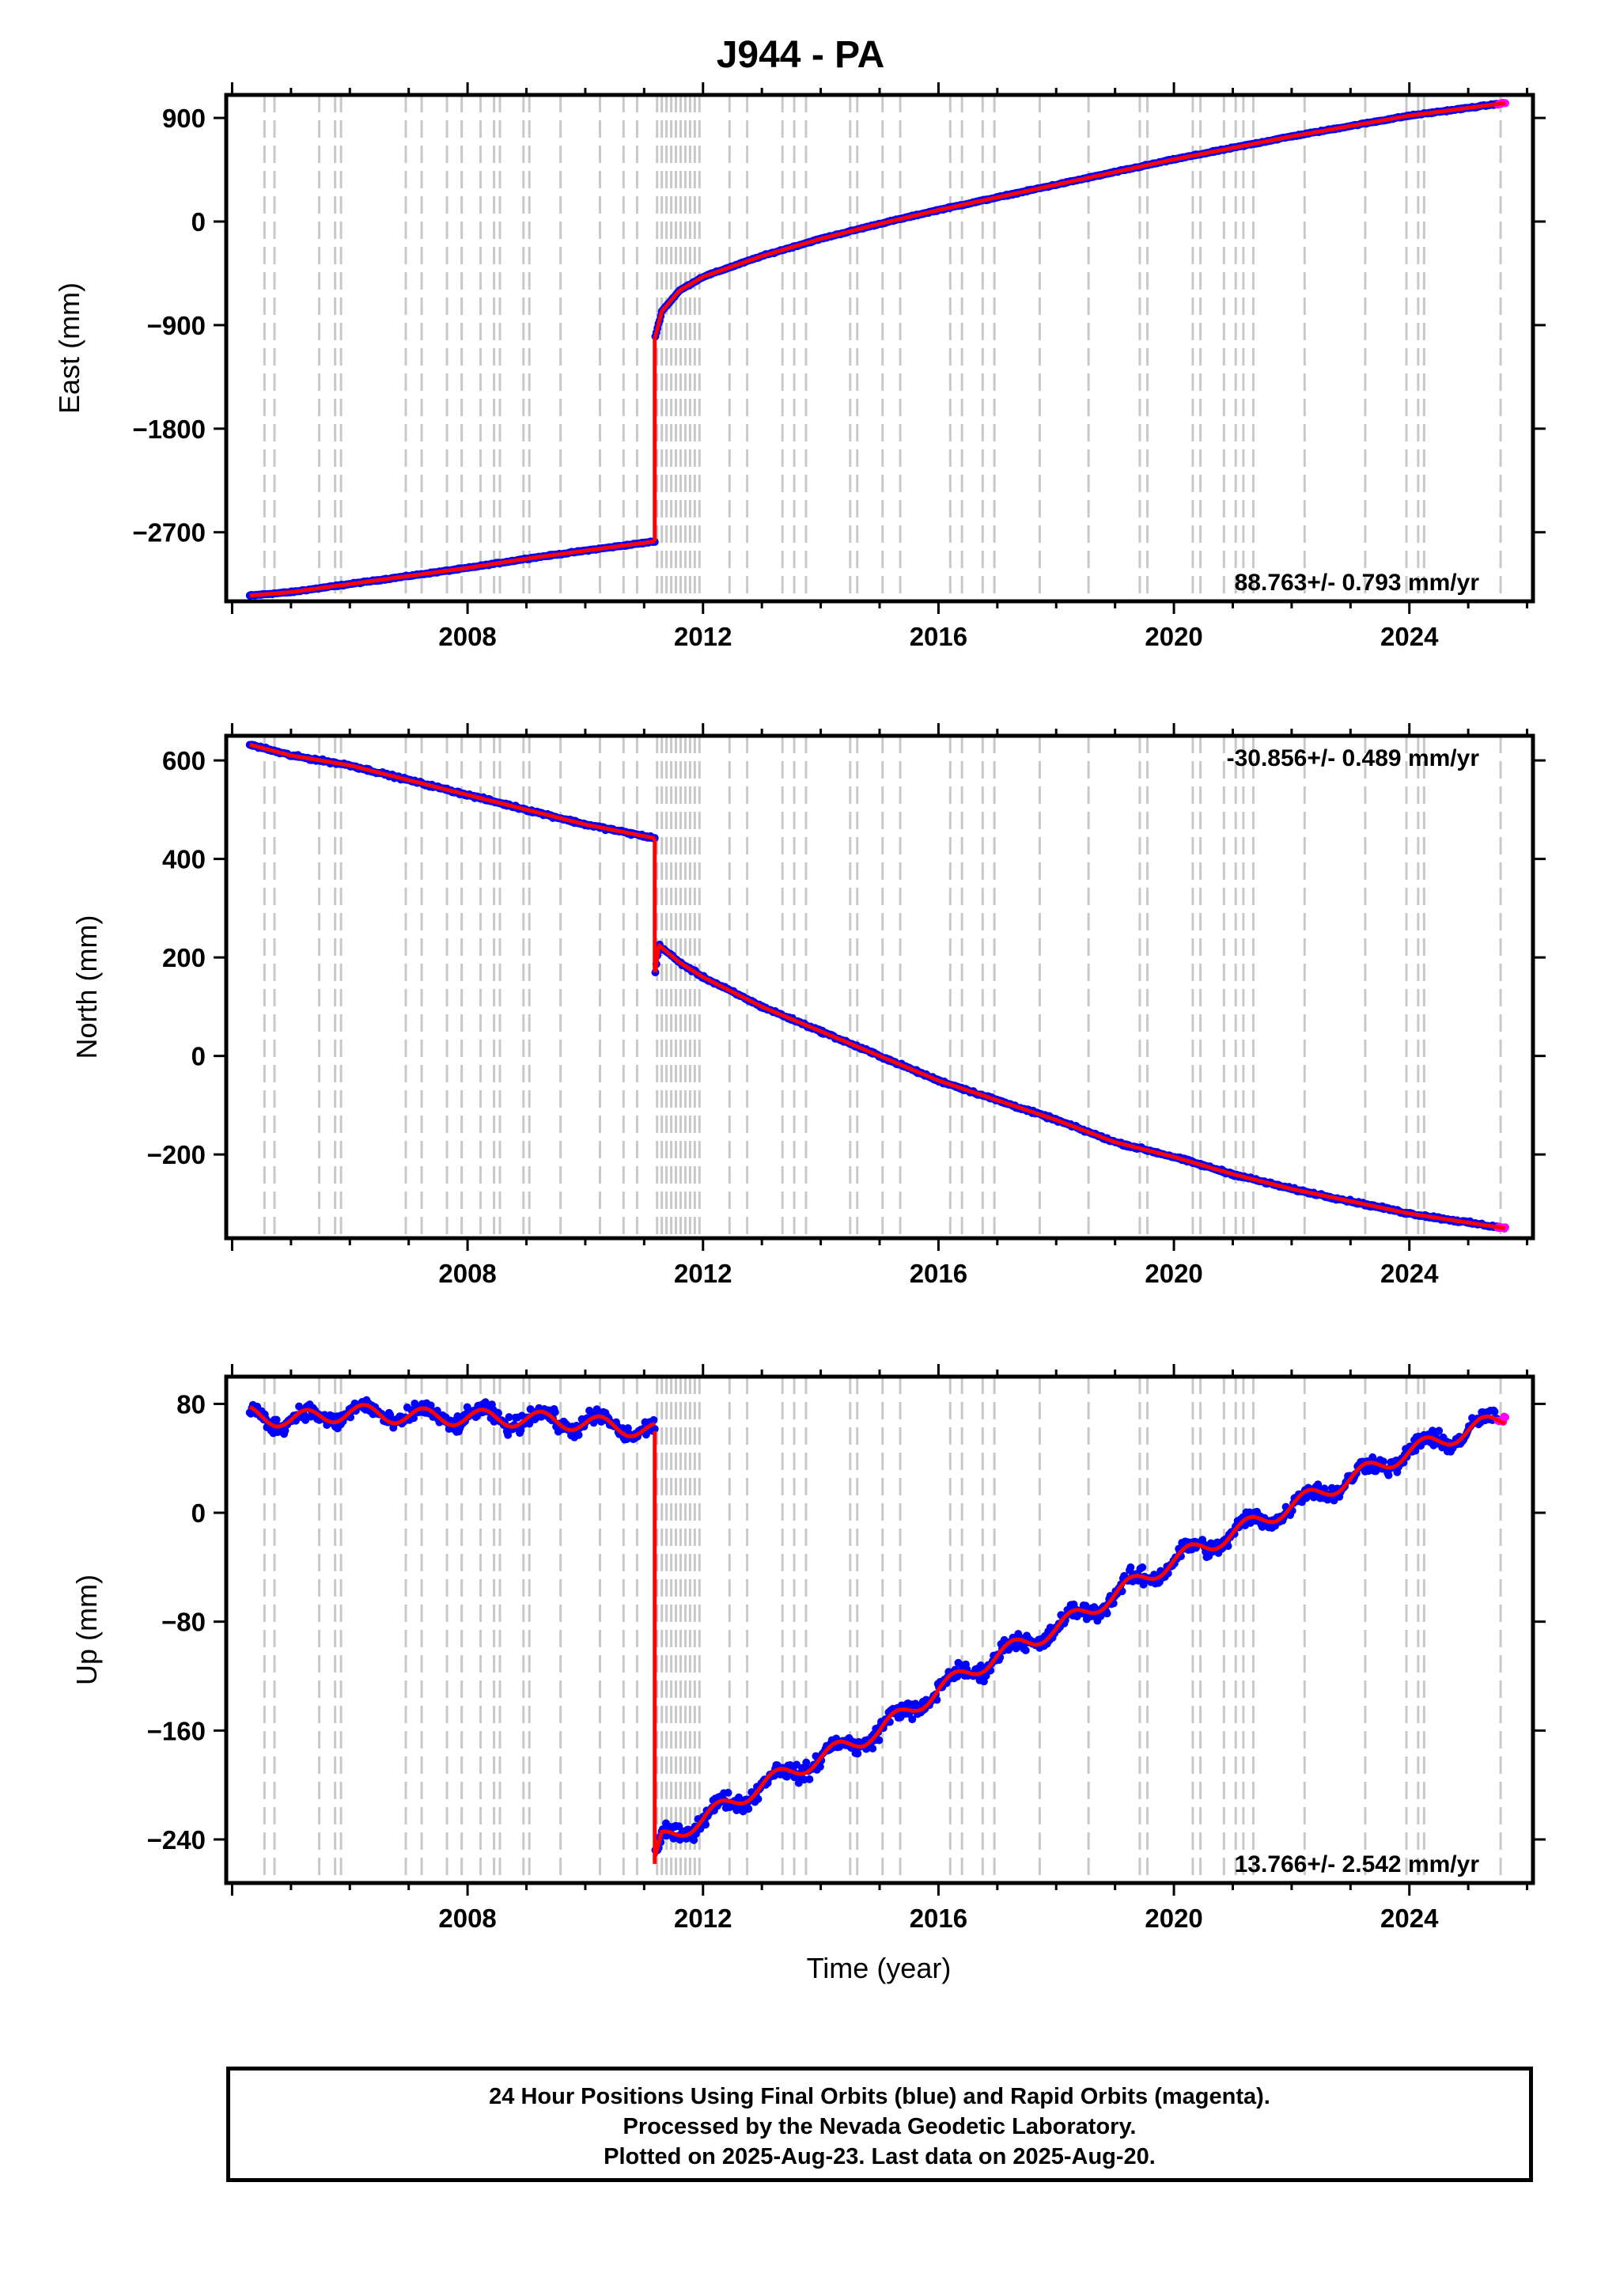 This screenshot has width=1601, height=2296. I want to click on y-tick-label: −1800, so click(169, 430).